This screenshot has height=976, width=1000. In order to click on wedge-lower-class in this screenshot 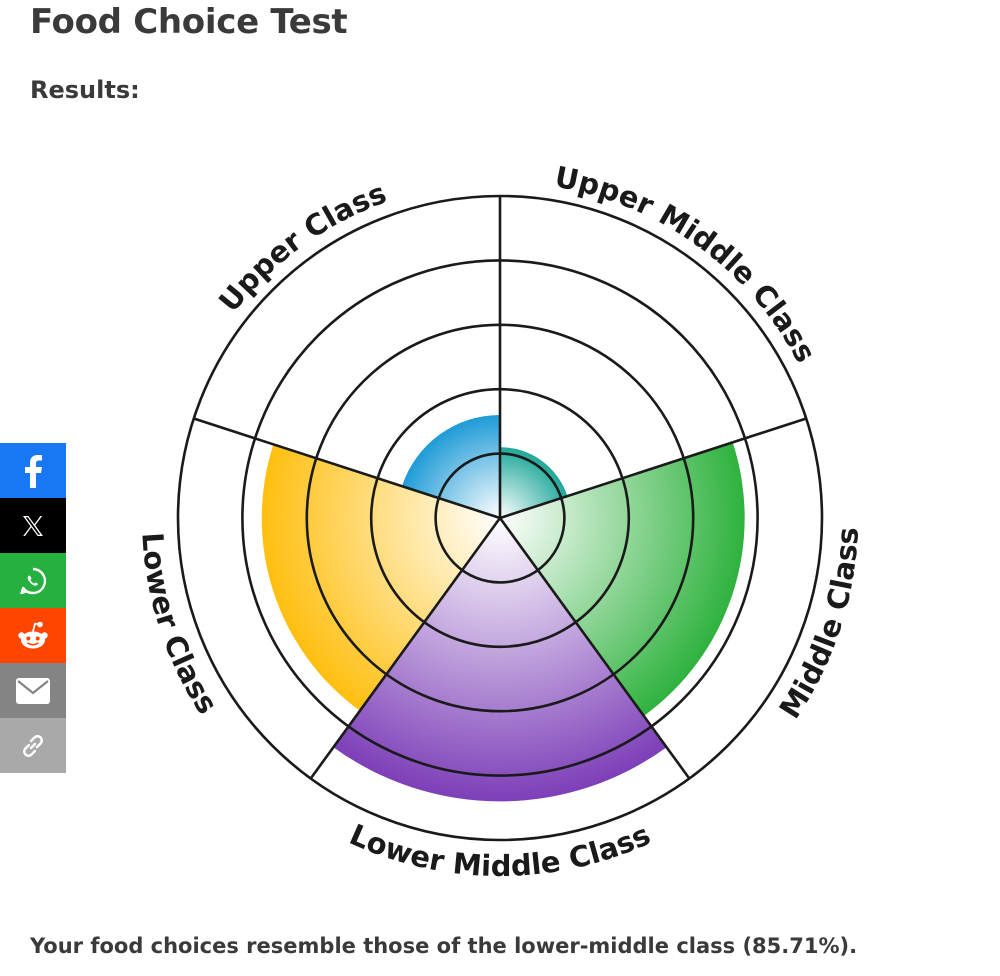, I will do `click(380, 577)`.